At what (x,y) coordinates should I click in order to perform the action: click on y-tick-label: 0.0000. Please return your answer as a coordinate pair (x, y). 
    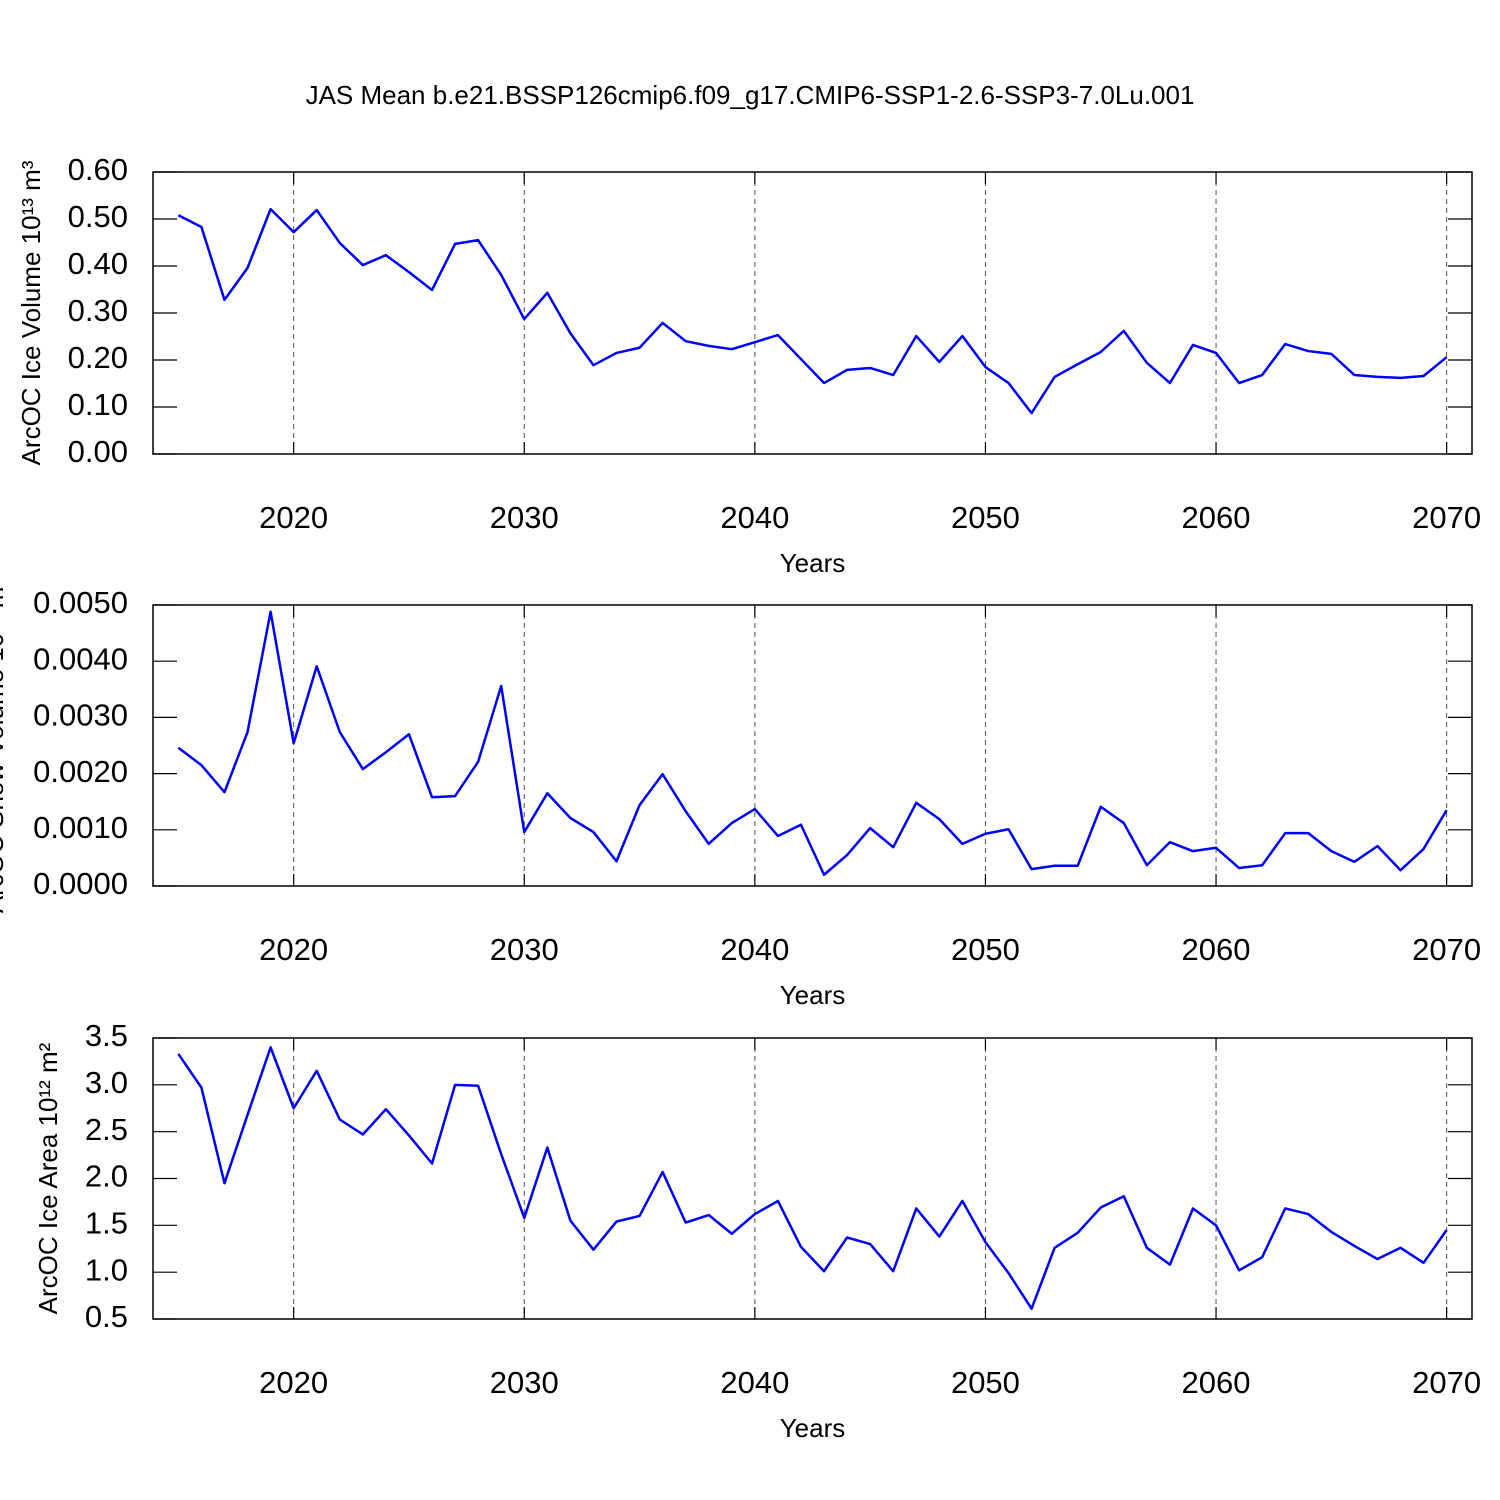
    Looking at the image, I should click on (80, 883).